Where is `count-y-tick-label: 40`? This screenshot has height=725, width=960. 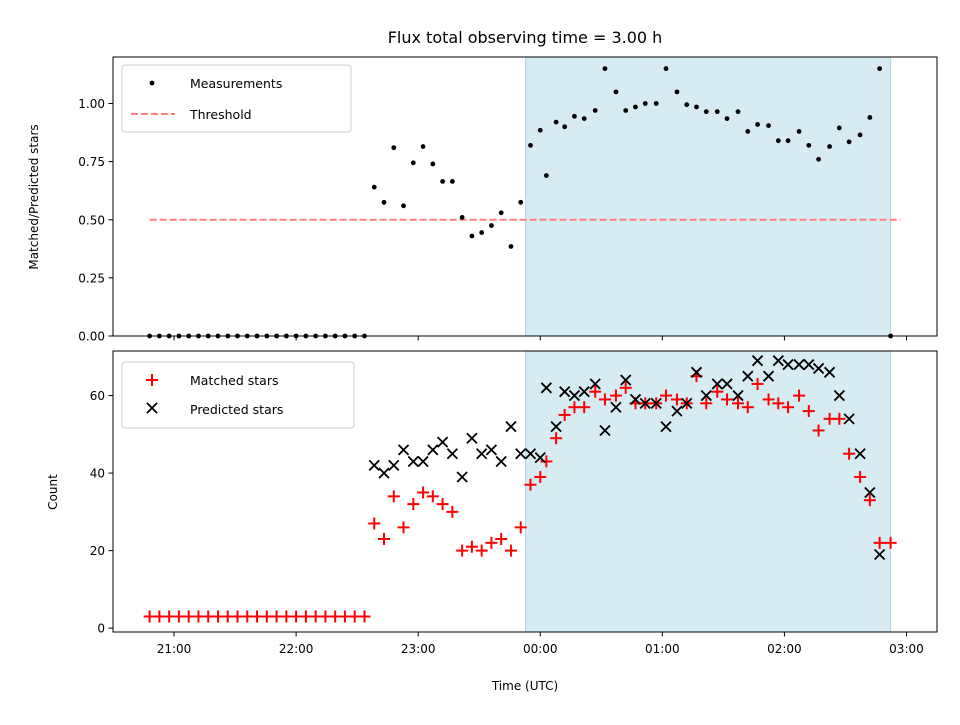
count-y-tick-label: 40 is located at coordinates (97, 474).